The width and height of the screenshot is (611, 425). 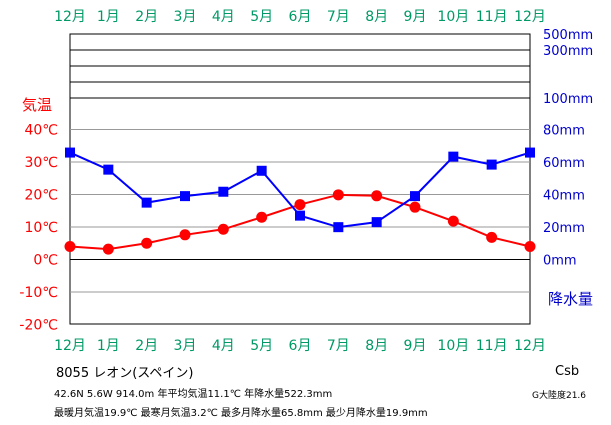 I want to click on precipitation-tick-label: 20mm, so click(x=564, y=228).